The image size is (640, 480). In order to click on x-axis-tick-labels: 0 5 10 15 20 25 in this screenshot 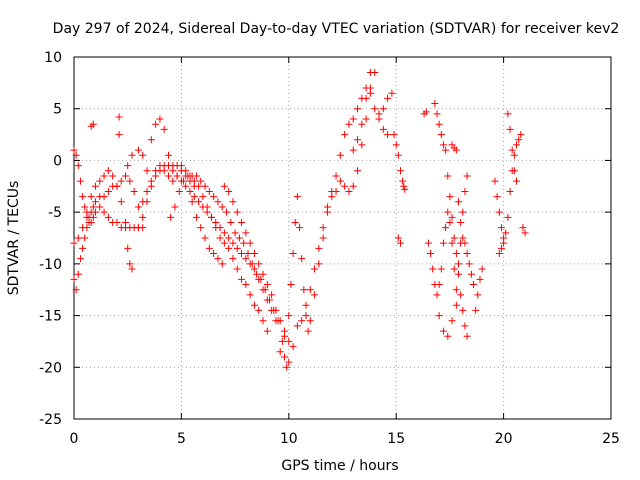, I will do `click(345, 439)`.